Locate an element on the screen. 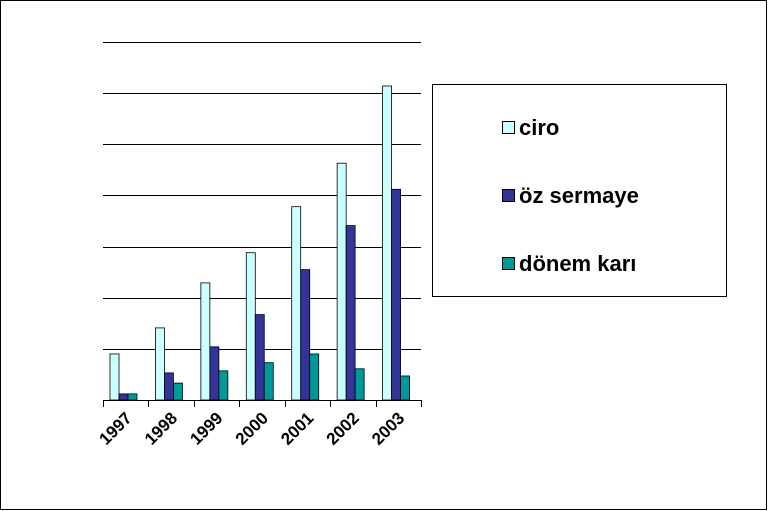 The height and width of the screenshot is (511, 768). legend-label: öz sermaye is located at coordinates (579, 195).